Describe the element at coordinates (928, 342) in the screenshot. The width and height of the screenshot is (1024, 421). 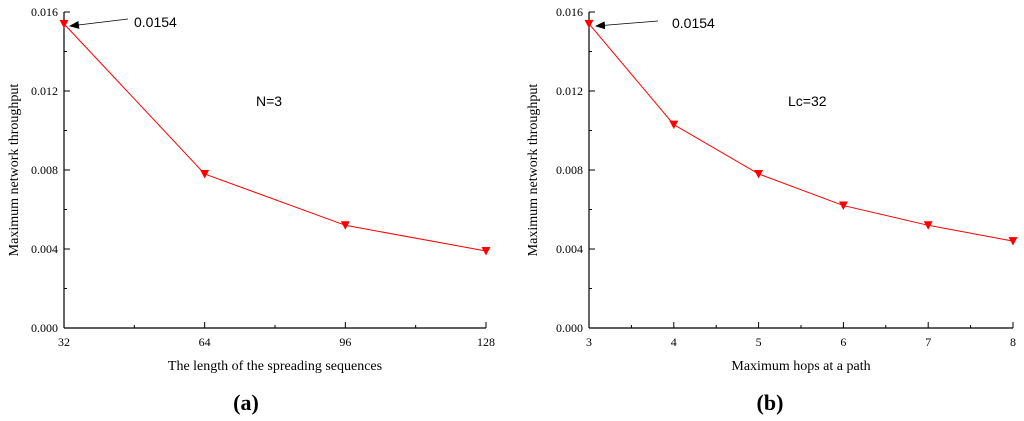
I see `x-tick-label: 7` at that location.